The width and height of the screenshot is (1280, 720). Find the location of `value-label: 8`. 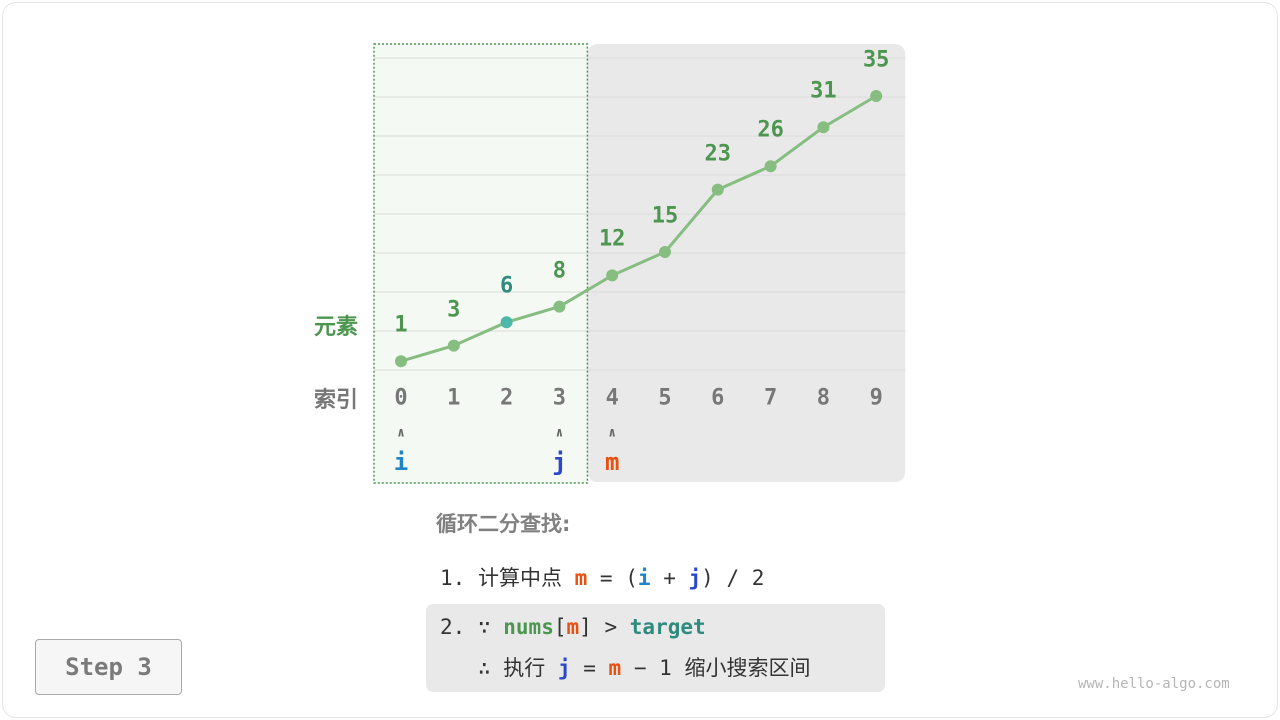

value-label: 8 is located at coordinates (559, 271).